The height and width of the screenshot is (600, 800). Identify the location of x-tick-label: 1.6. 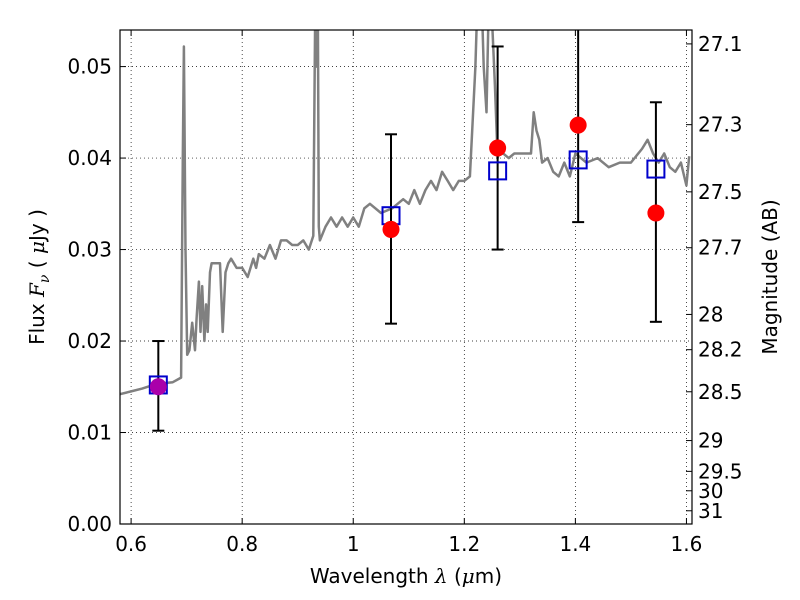
(687, 544).